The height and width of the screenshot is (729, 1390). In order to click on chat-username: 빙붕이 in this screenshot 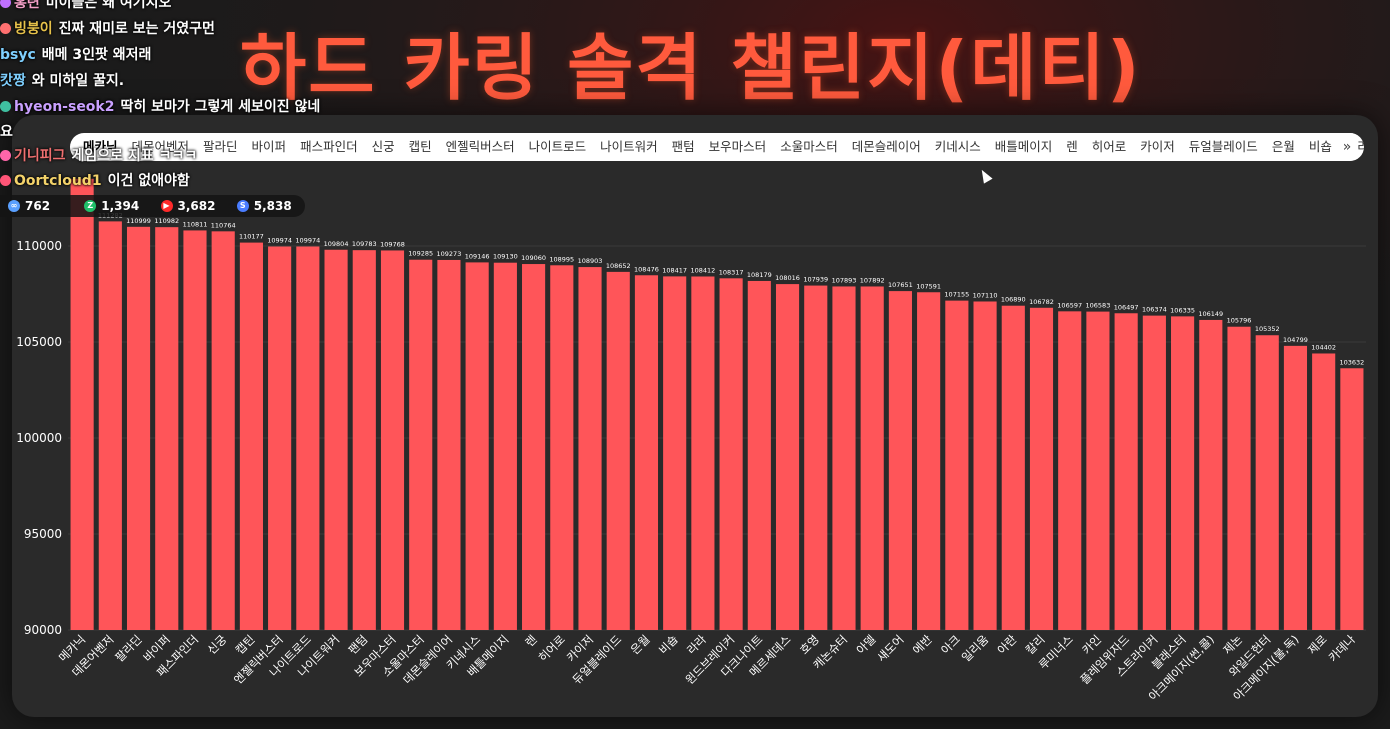, I will do `click(33, 29)`.